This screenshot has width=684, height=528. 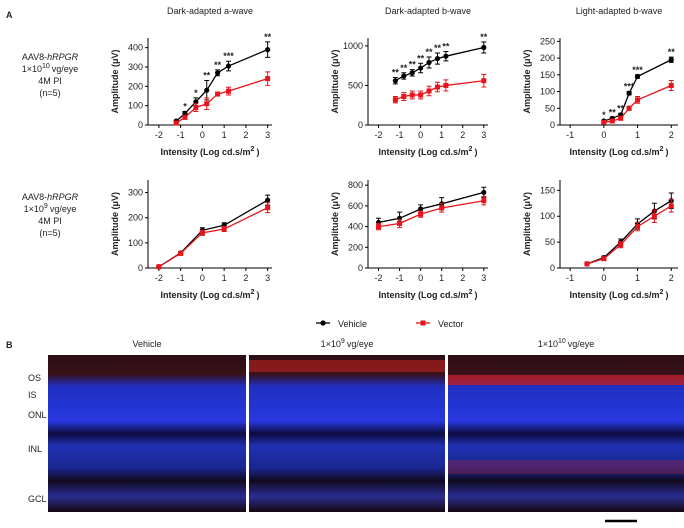 I want to click on os-stain, so click(x=347, y=366).